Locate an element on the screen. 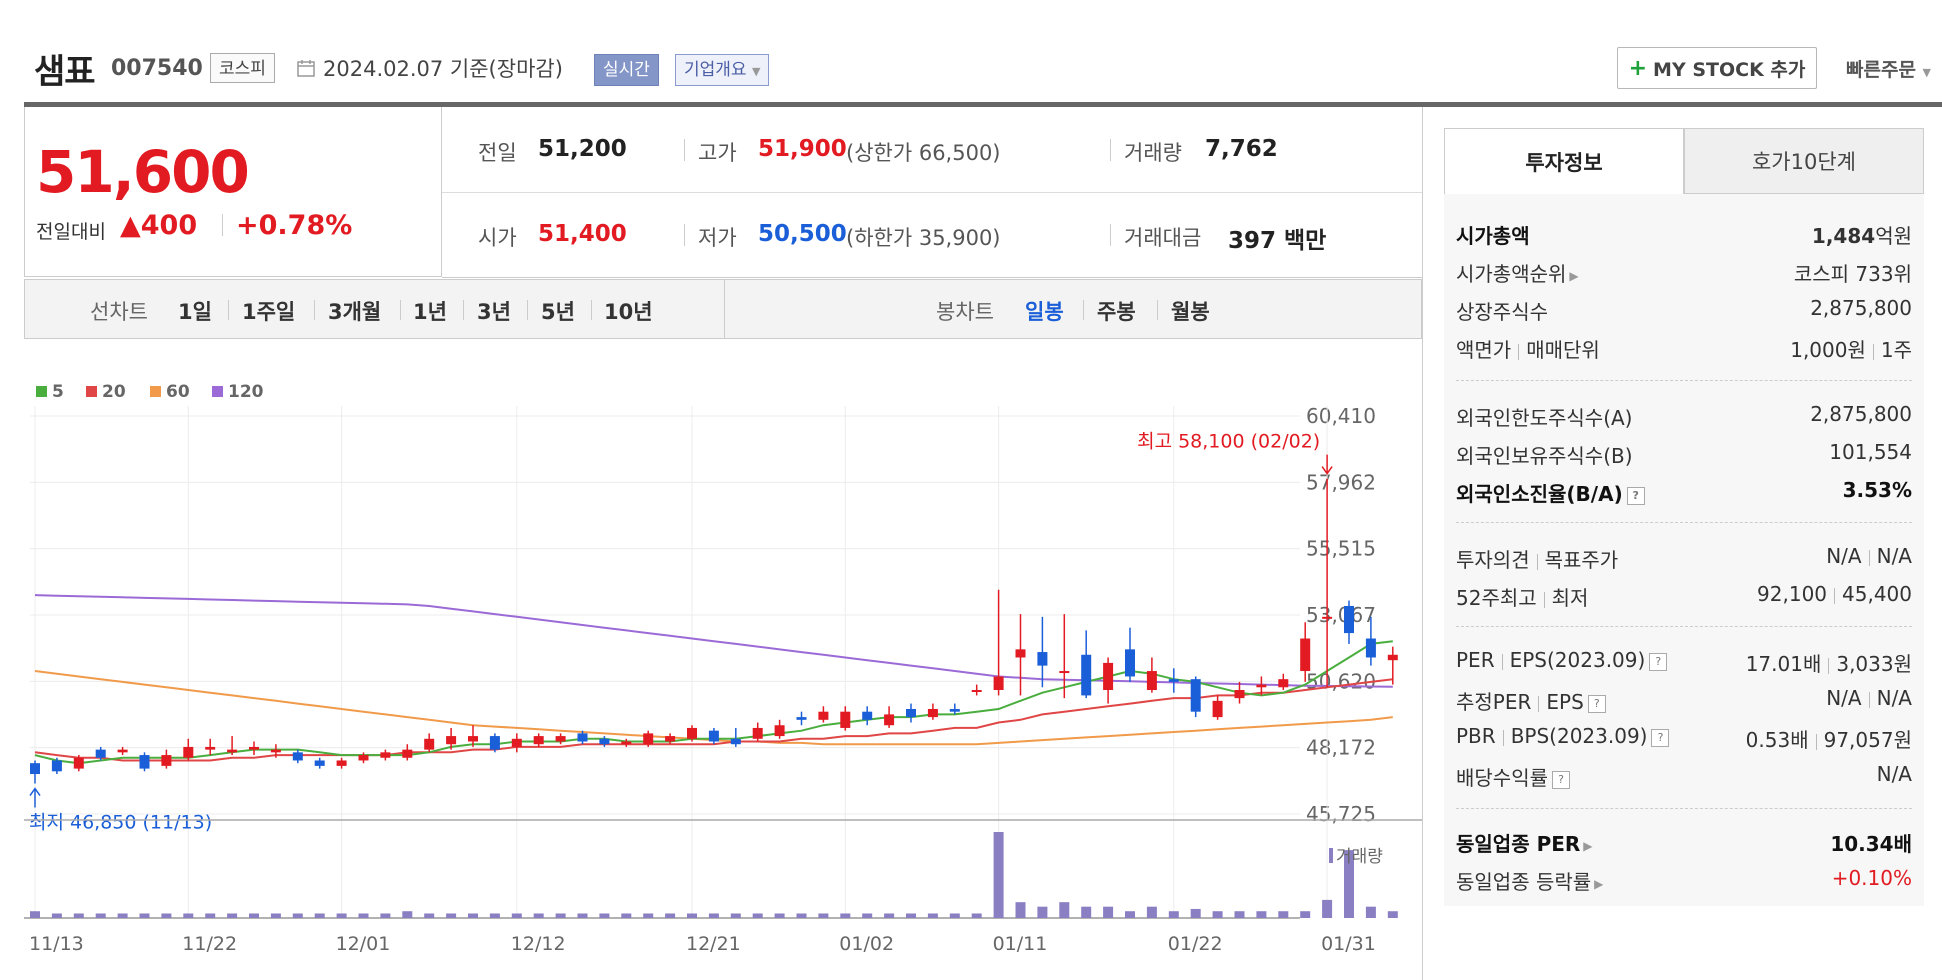  per-text: PER is located at coordinates (1475, 660).